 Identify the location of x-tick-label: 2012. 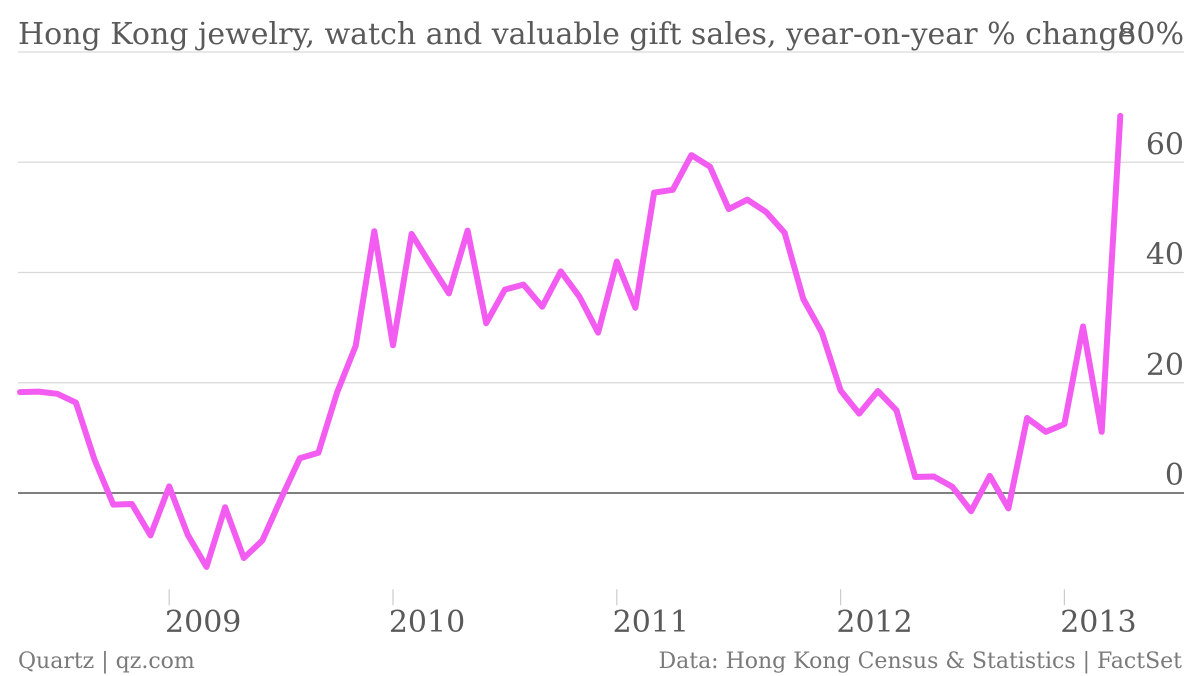
(874, 622).